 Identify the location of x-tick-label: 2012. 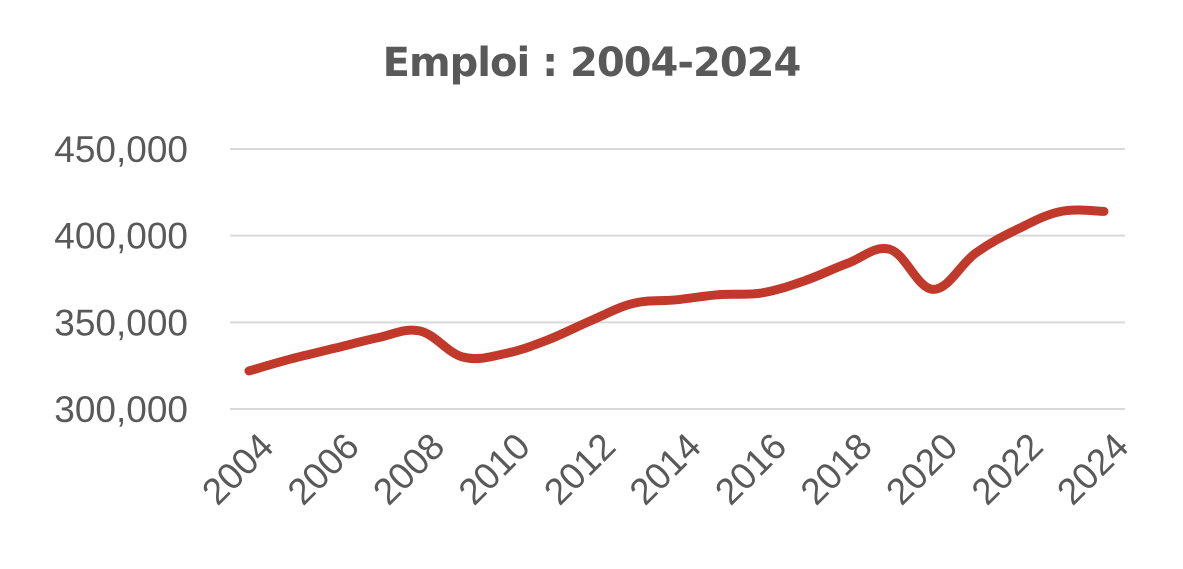
(579, 468).